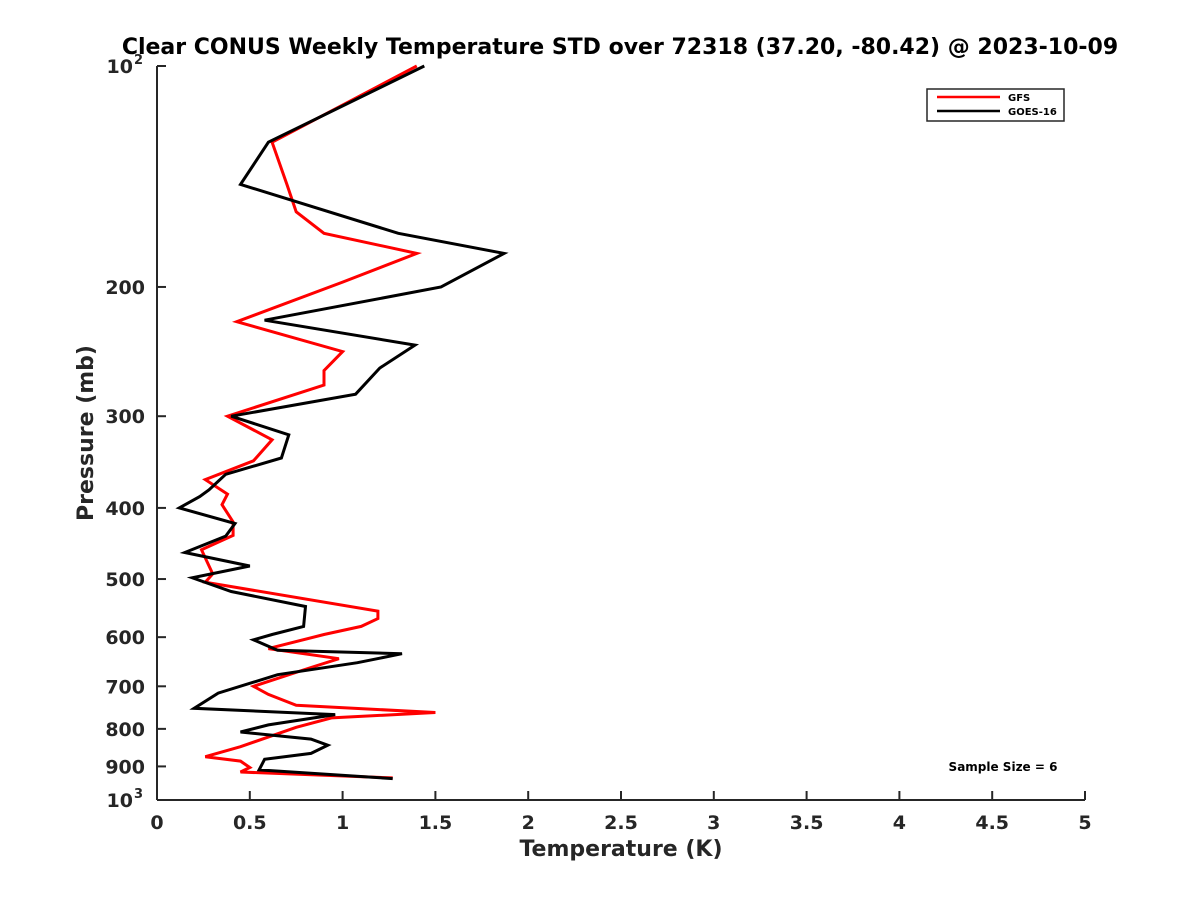 The image size is (1200, 900). What do you see at coordinates (125, 687) in the screenshot?
I see `y-tick-label: 700` at bounding box center [125, 687].